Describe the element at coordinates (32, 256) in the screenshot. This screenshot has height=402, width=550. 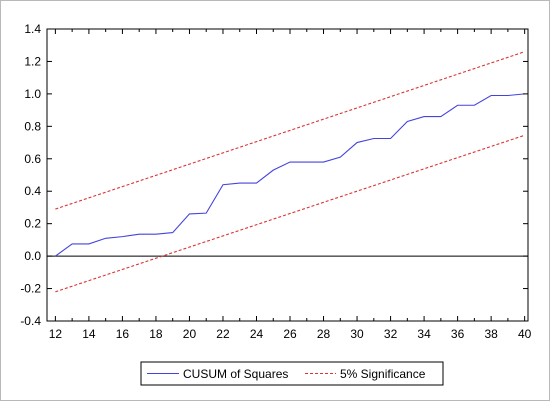
I see `y-tick-label: 0.0` at that location.